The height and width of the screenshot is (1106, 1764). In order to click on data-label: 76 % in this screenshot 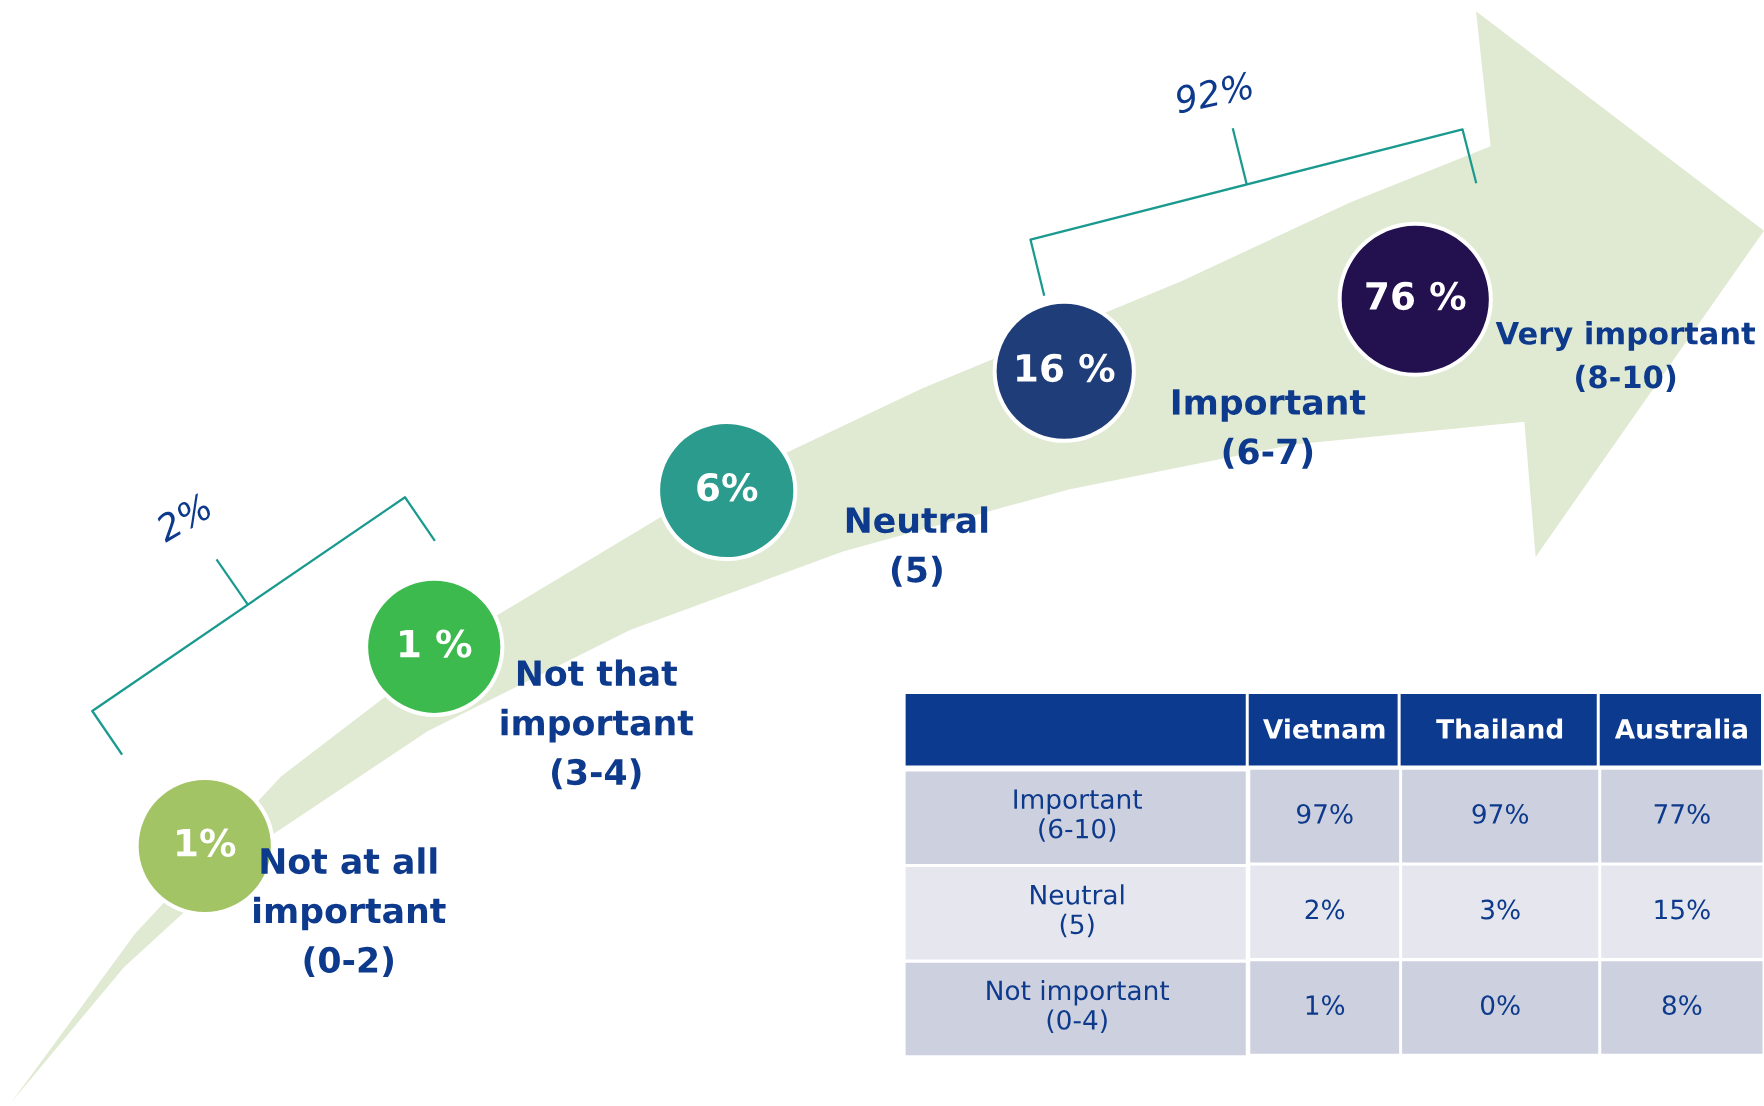, I will do `click(1416, 296)`.